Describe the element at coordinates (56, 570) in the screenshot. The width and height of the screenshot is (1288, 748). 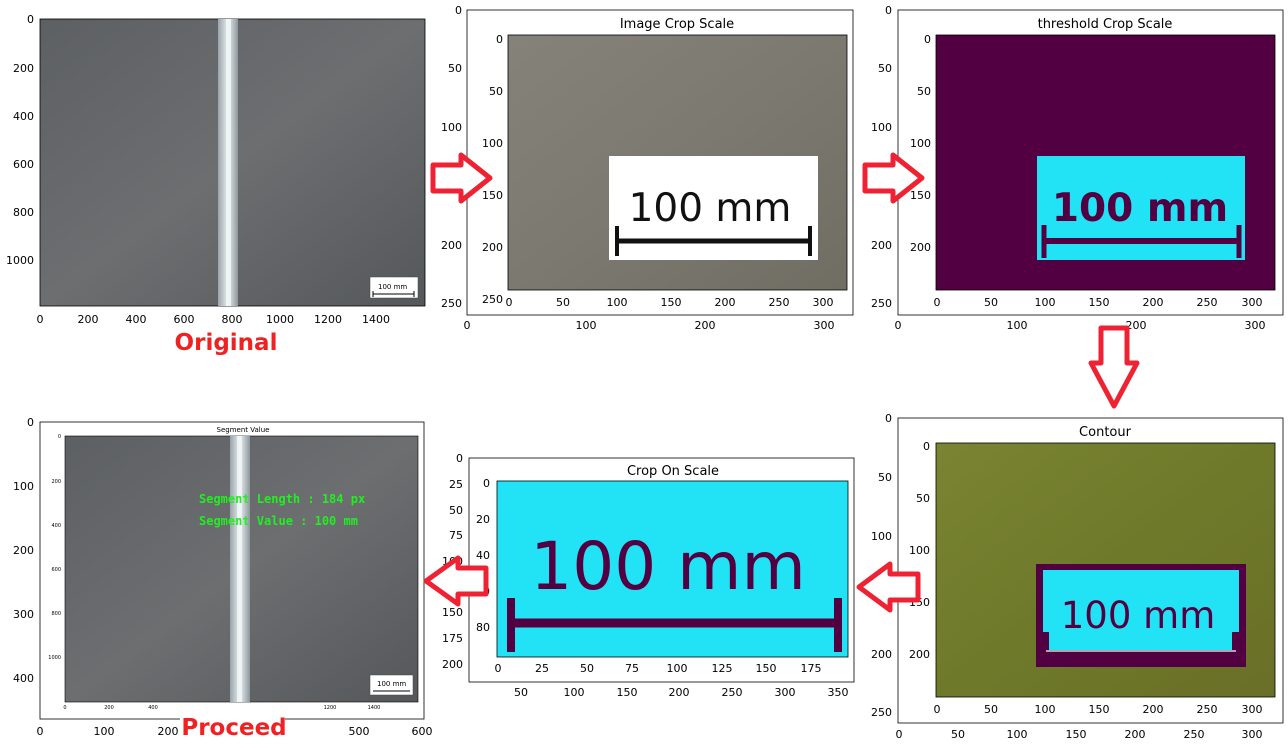
I see `y-tick-label: 600` at that location.